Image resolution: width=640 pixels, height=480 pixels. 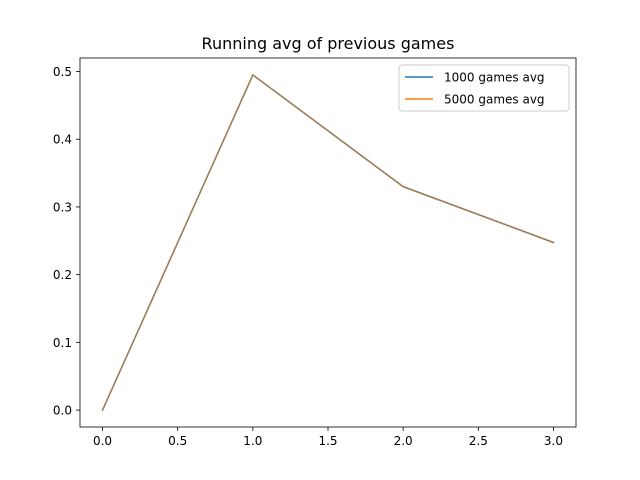 What do you see at coordinates (62, 72) in the screenshot?
I see `y-tick-label: 0.5` at bounding box center [62, 72].